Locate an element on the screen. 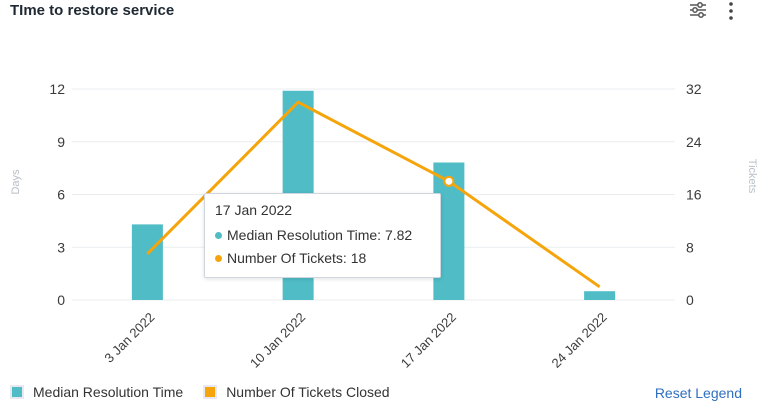 The height and width of the screenshot is (414, 764). y2-tick-label: 8 is located at coordinates (690, 247).